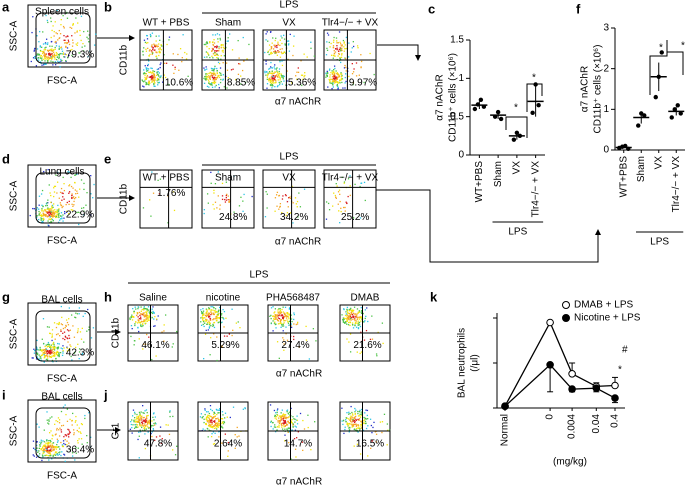 The height and width of the screenshot is (498, 700). What do you see at coordinates (606, 68) in the screenshot?
I see `y-tick-label: 2` at bounding box center [606, 68].